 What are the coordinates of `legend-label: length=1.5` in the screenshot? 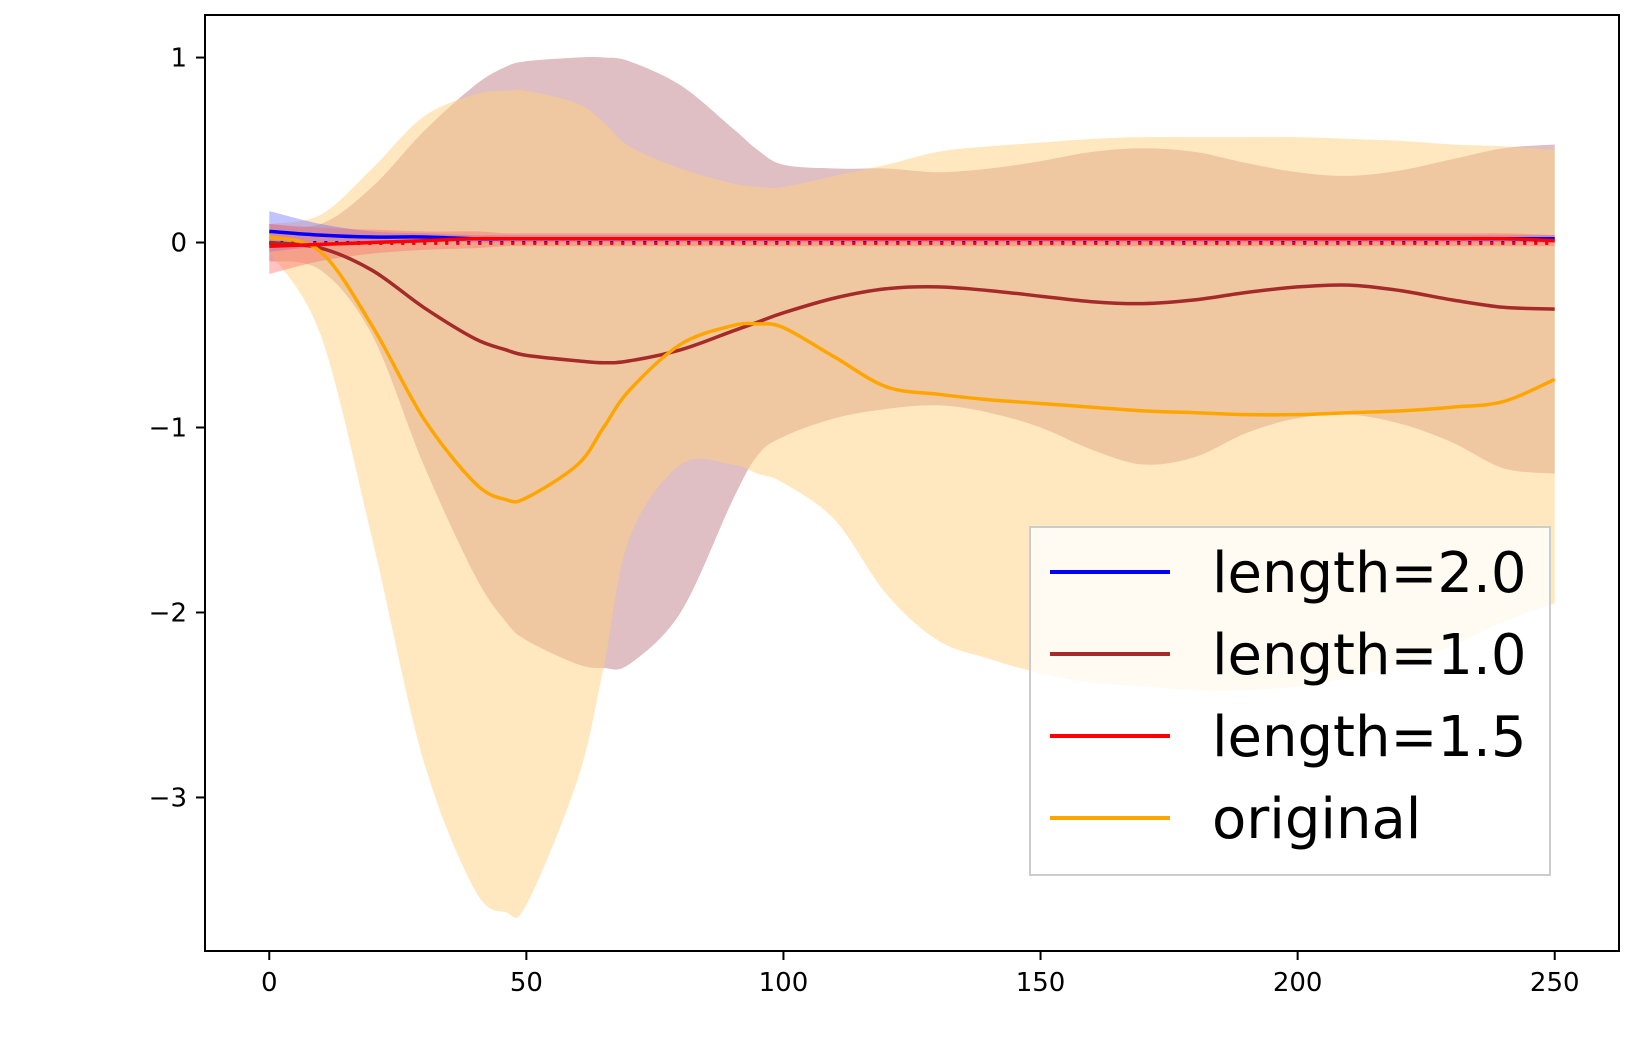 It's located at (1369, 737).